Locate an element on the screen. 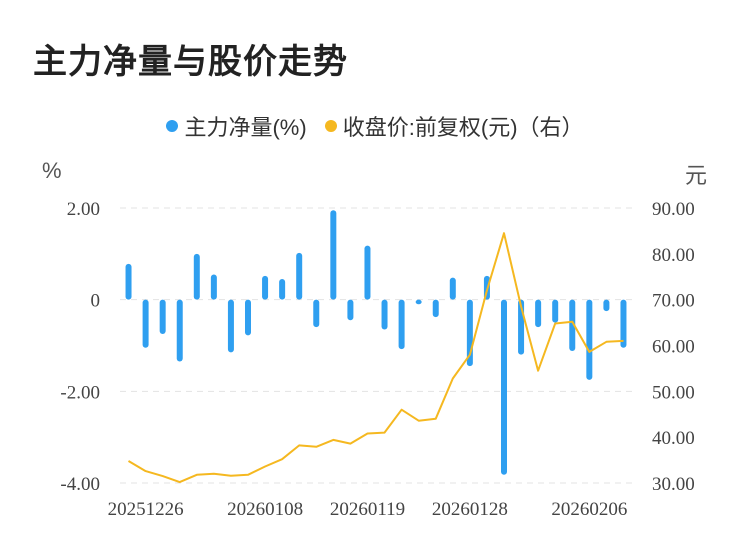  right-axis-tick-label: 60.00 is located at coordinates (673, 347).